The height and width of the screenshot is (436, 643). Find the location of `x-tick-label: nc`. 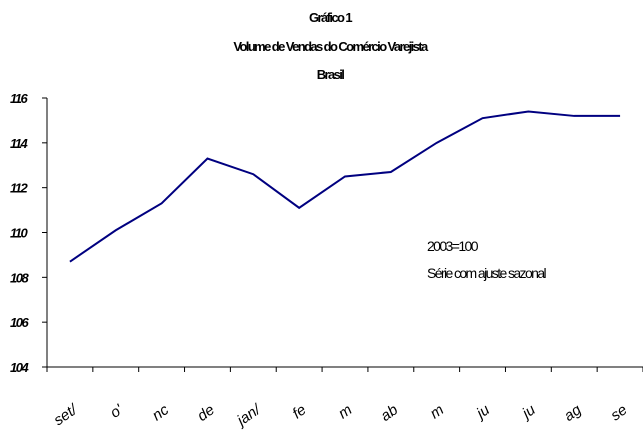

x-tick-label: nc is located at coordinates (160, 412).